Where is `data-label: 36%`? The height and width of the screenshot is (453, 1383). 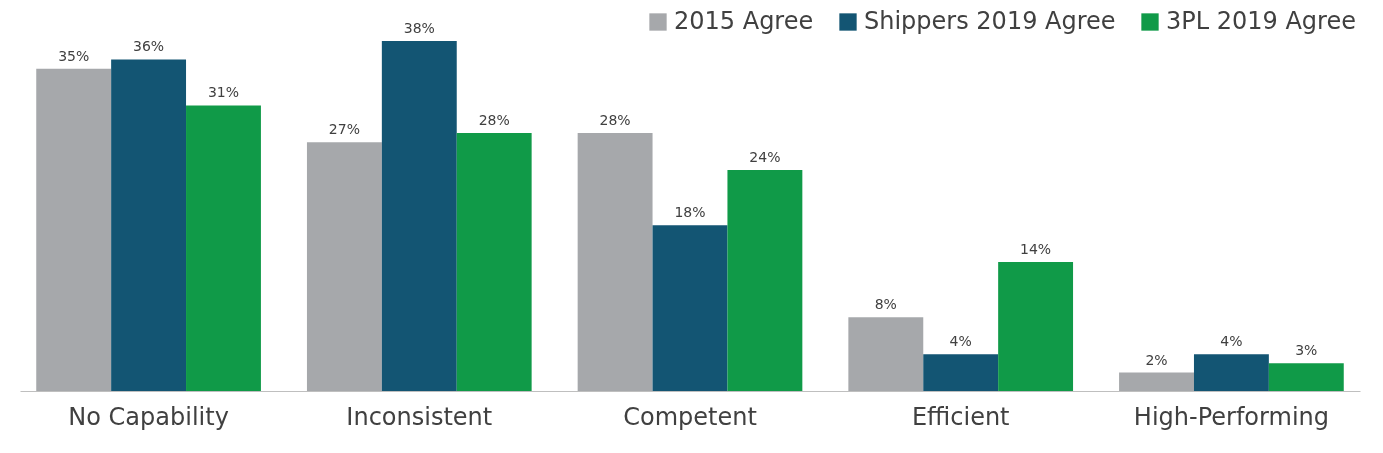
data-label: 36% is located at coordinates (149, 46).